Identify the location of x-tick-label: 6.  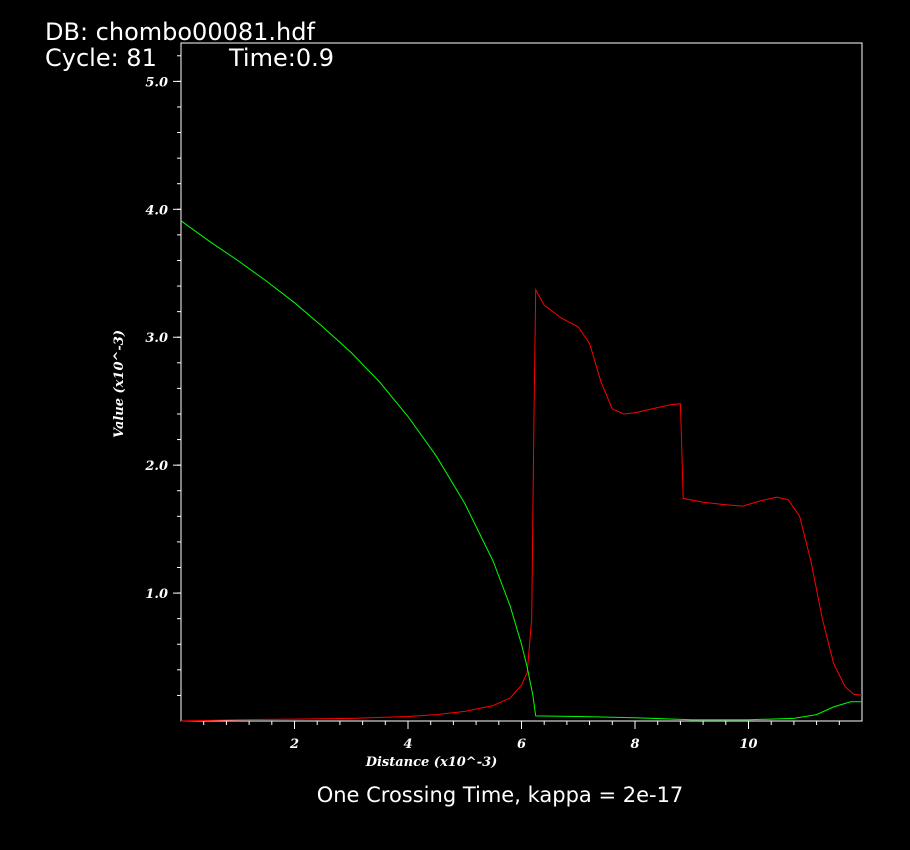
(521, 744).